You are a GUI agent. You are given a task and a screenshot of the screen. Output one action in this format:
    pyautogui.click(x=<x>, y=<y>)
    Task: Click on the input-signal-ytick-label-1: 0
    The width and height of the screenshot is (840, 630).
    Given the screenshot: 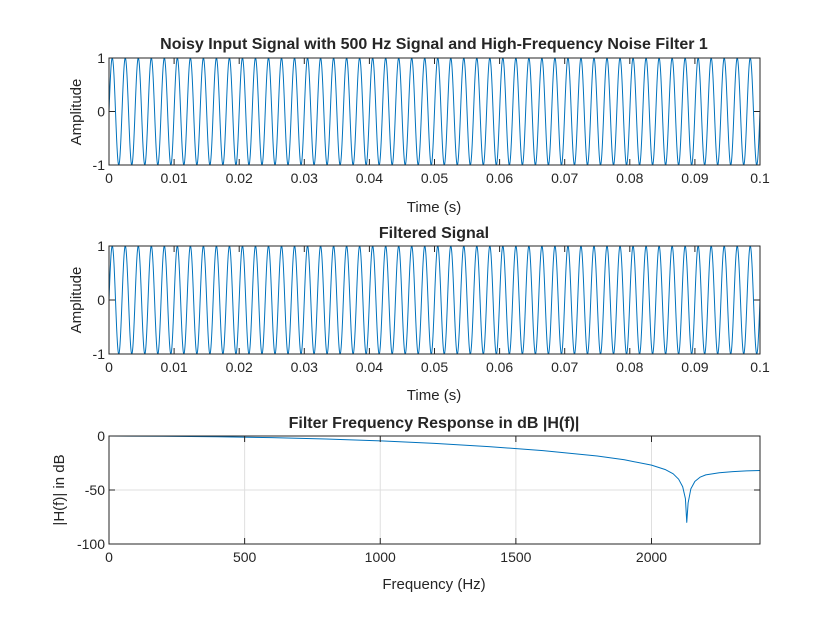 What is the action you would take?
    pyautogui.click(x=101, y=112)
    